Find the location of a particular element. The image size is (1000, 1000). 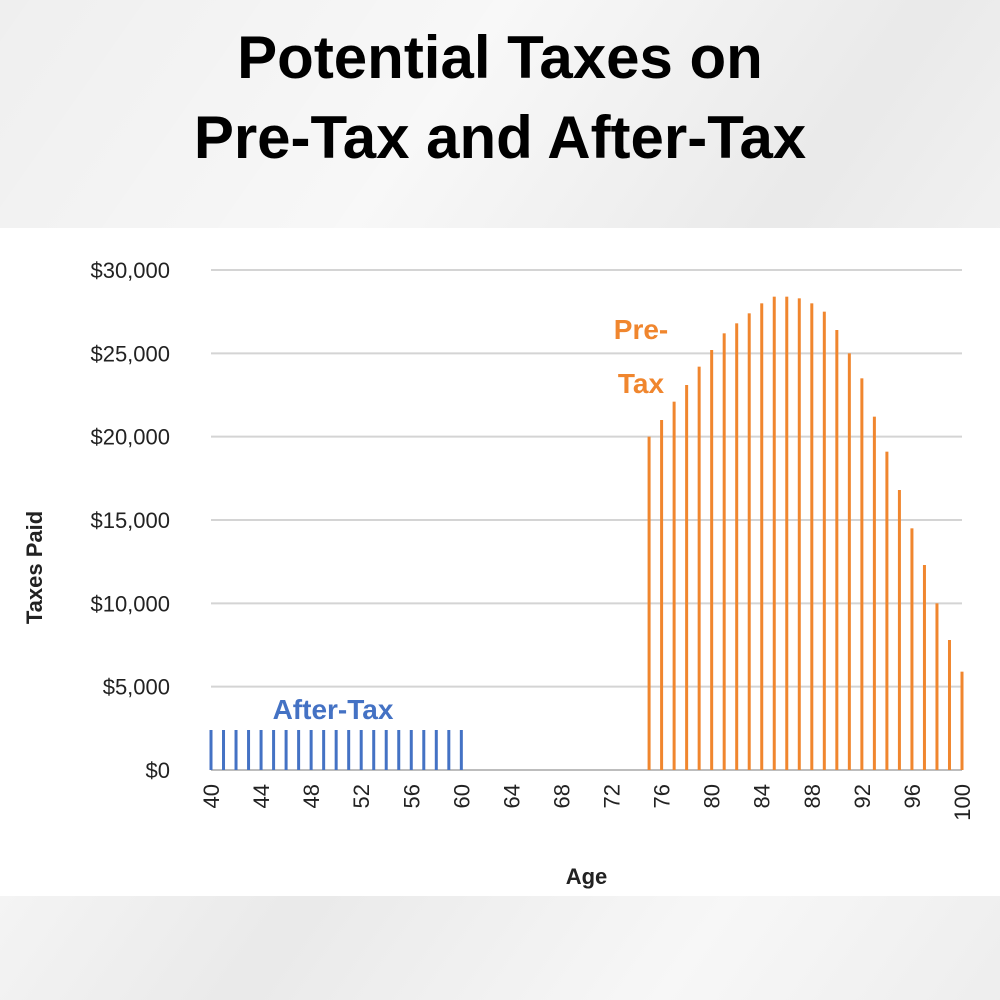

x-tick-label: 84 is located at coordinates (762, 796).